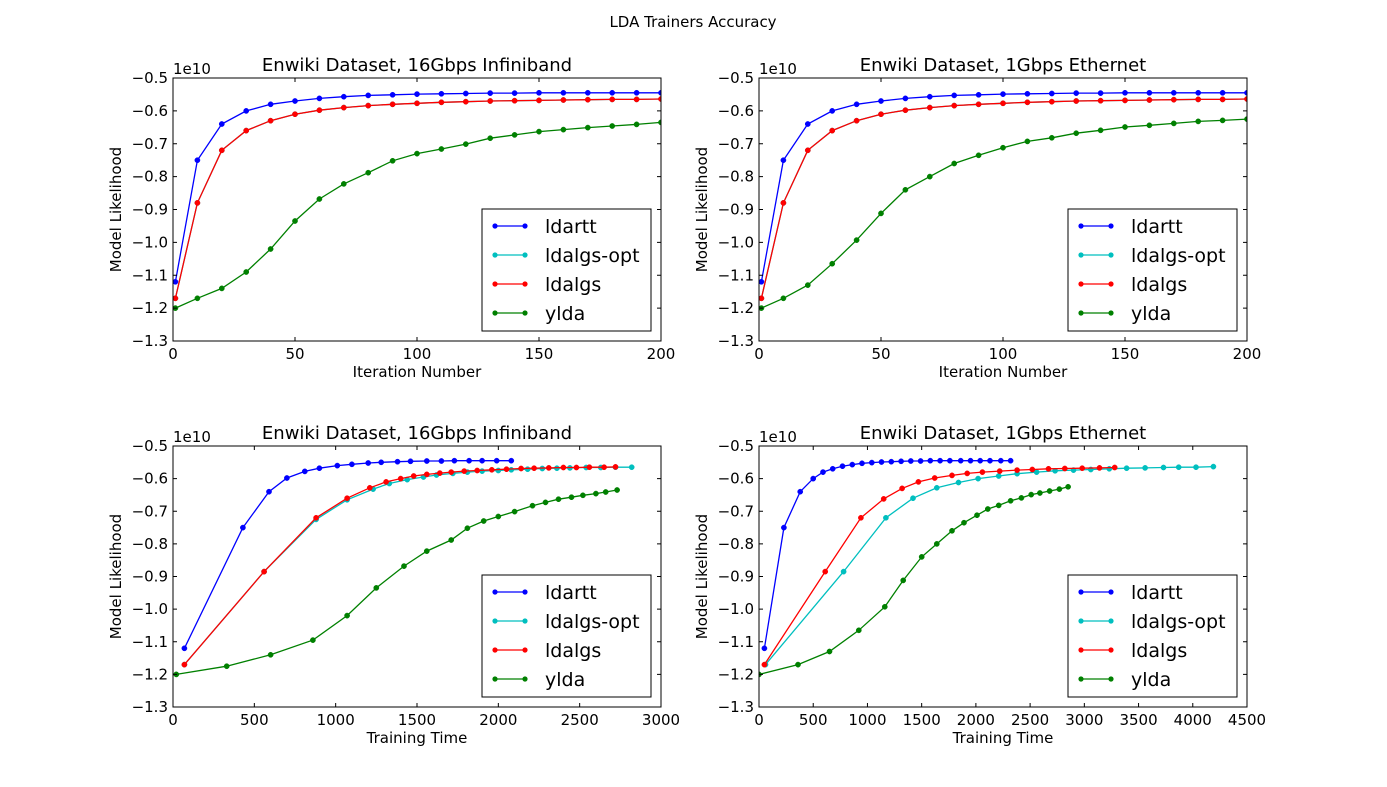 The image size is (1387, 787). What do you see at coordinates (736, 642) in the screenshot?
I see `y-tick-label: −1.1` at bounding box center [736, 642].